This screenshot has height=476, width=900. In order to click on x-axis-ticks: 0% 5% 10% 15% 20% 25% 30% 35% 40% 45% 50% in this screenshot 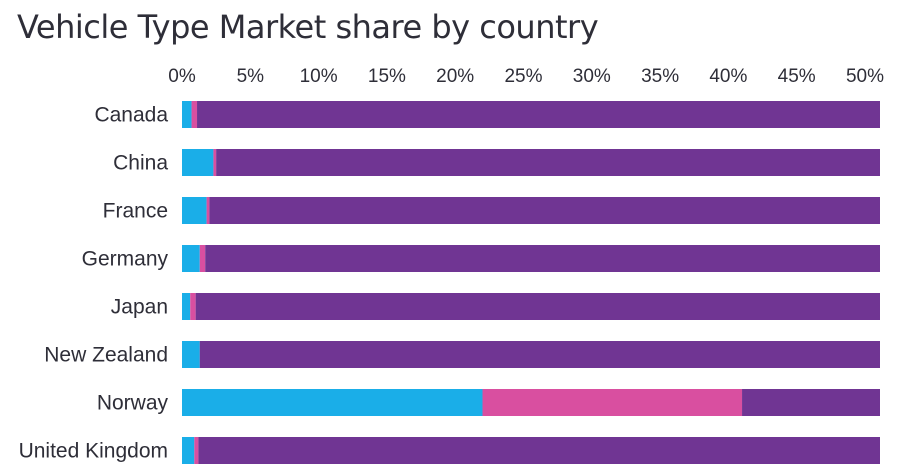, I will do `click(526, 76)`.